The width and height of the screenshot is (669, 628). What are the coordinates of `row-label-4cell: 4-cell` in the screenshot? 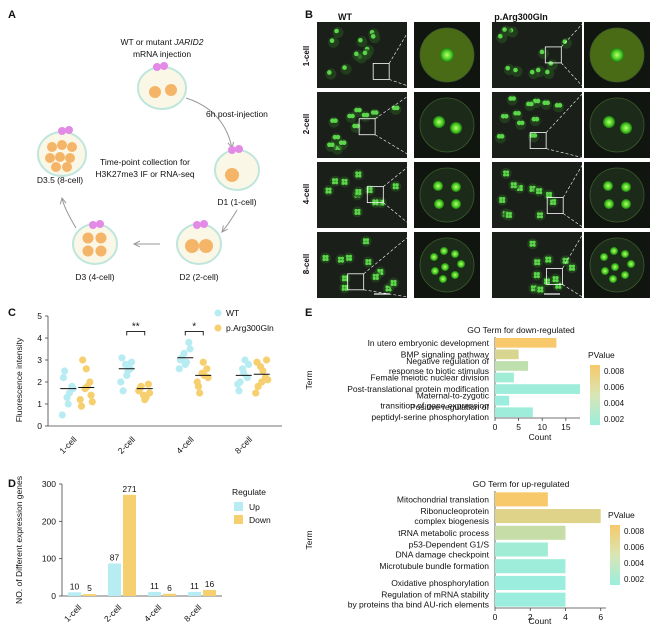 It's located at (306, 194).